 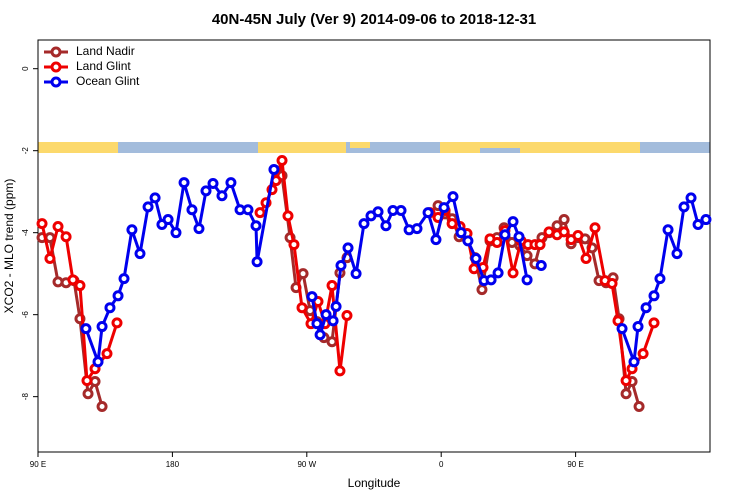 I want to click on land-ocean-strip, so click(x=374, y=147).